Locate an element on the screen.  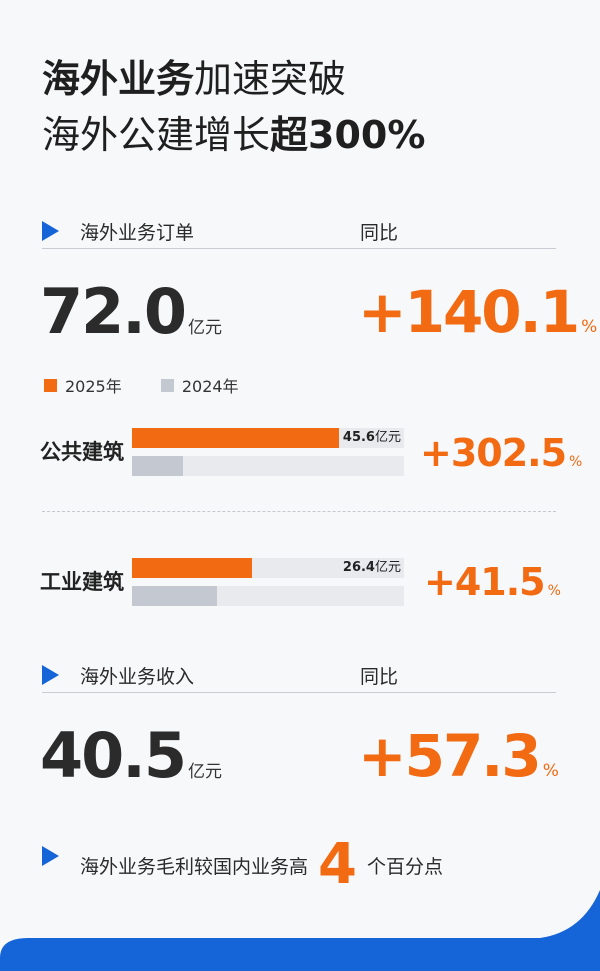
orders-yoy-value: +140.1% is located at coordinates (477, 319).